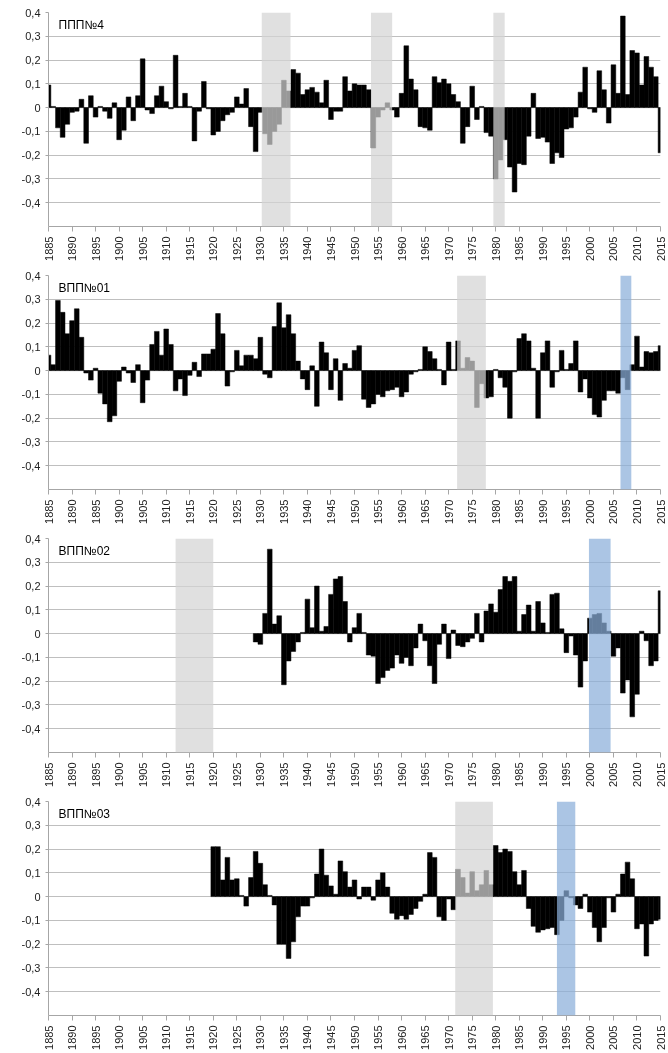  Describe the element at coordinates (95, 248) in the screenshot. I see `x-tick-label: 1895` at that location.